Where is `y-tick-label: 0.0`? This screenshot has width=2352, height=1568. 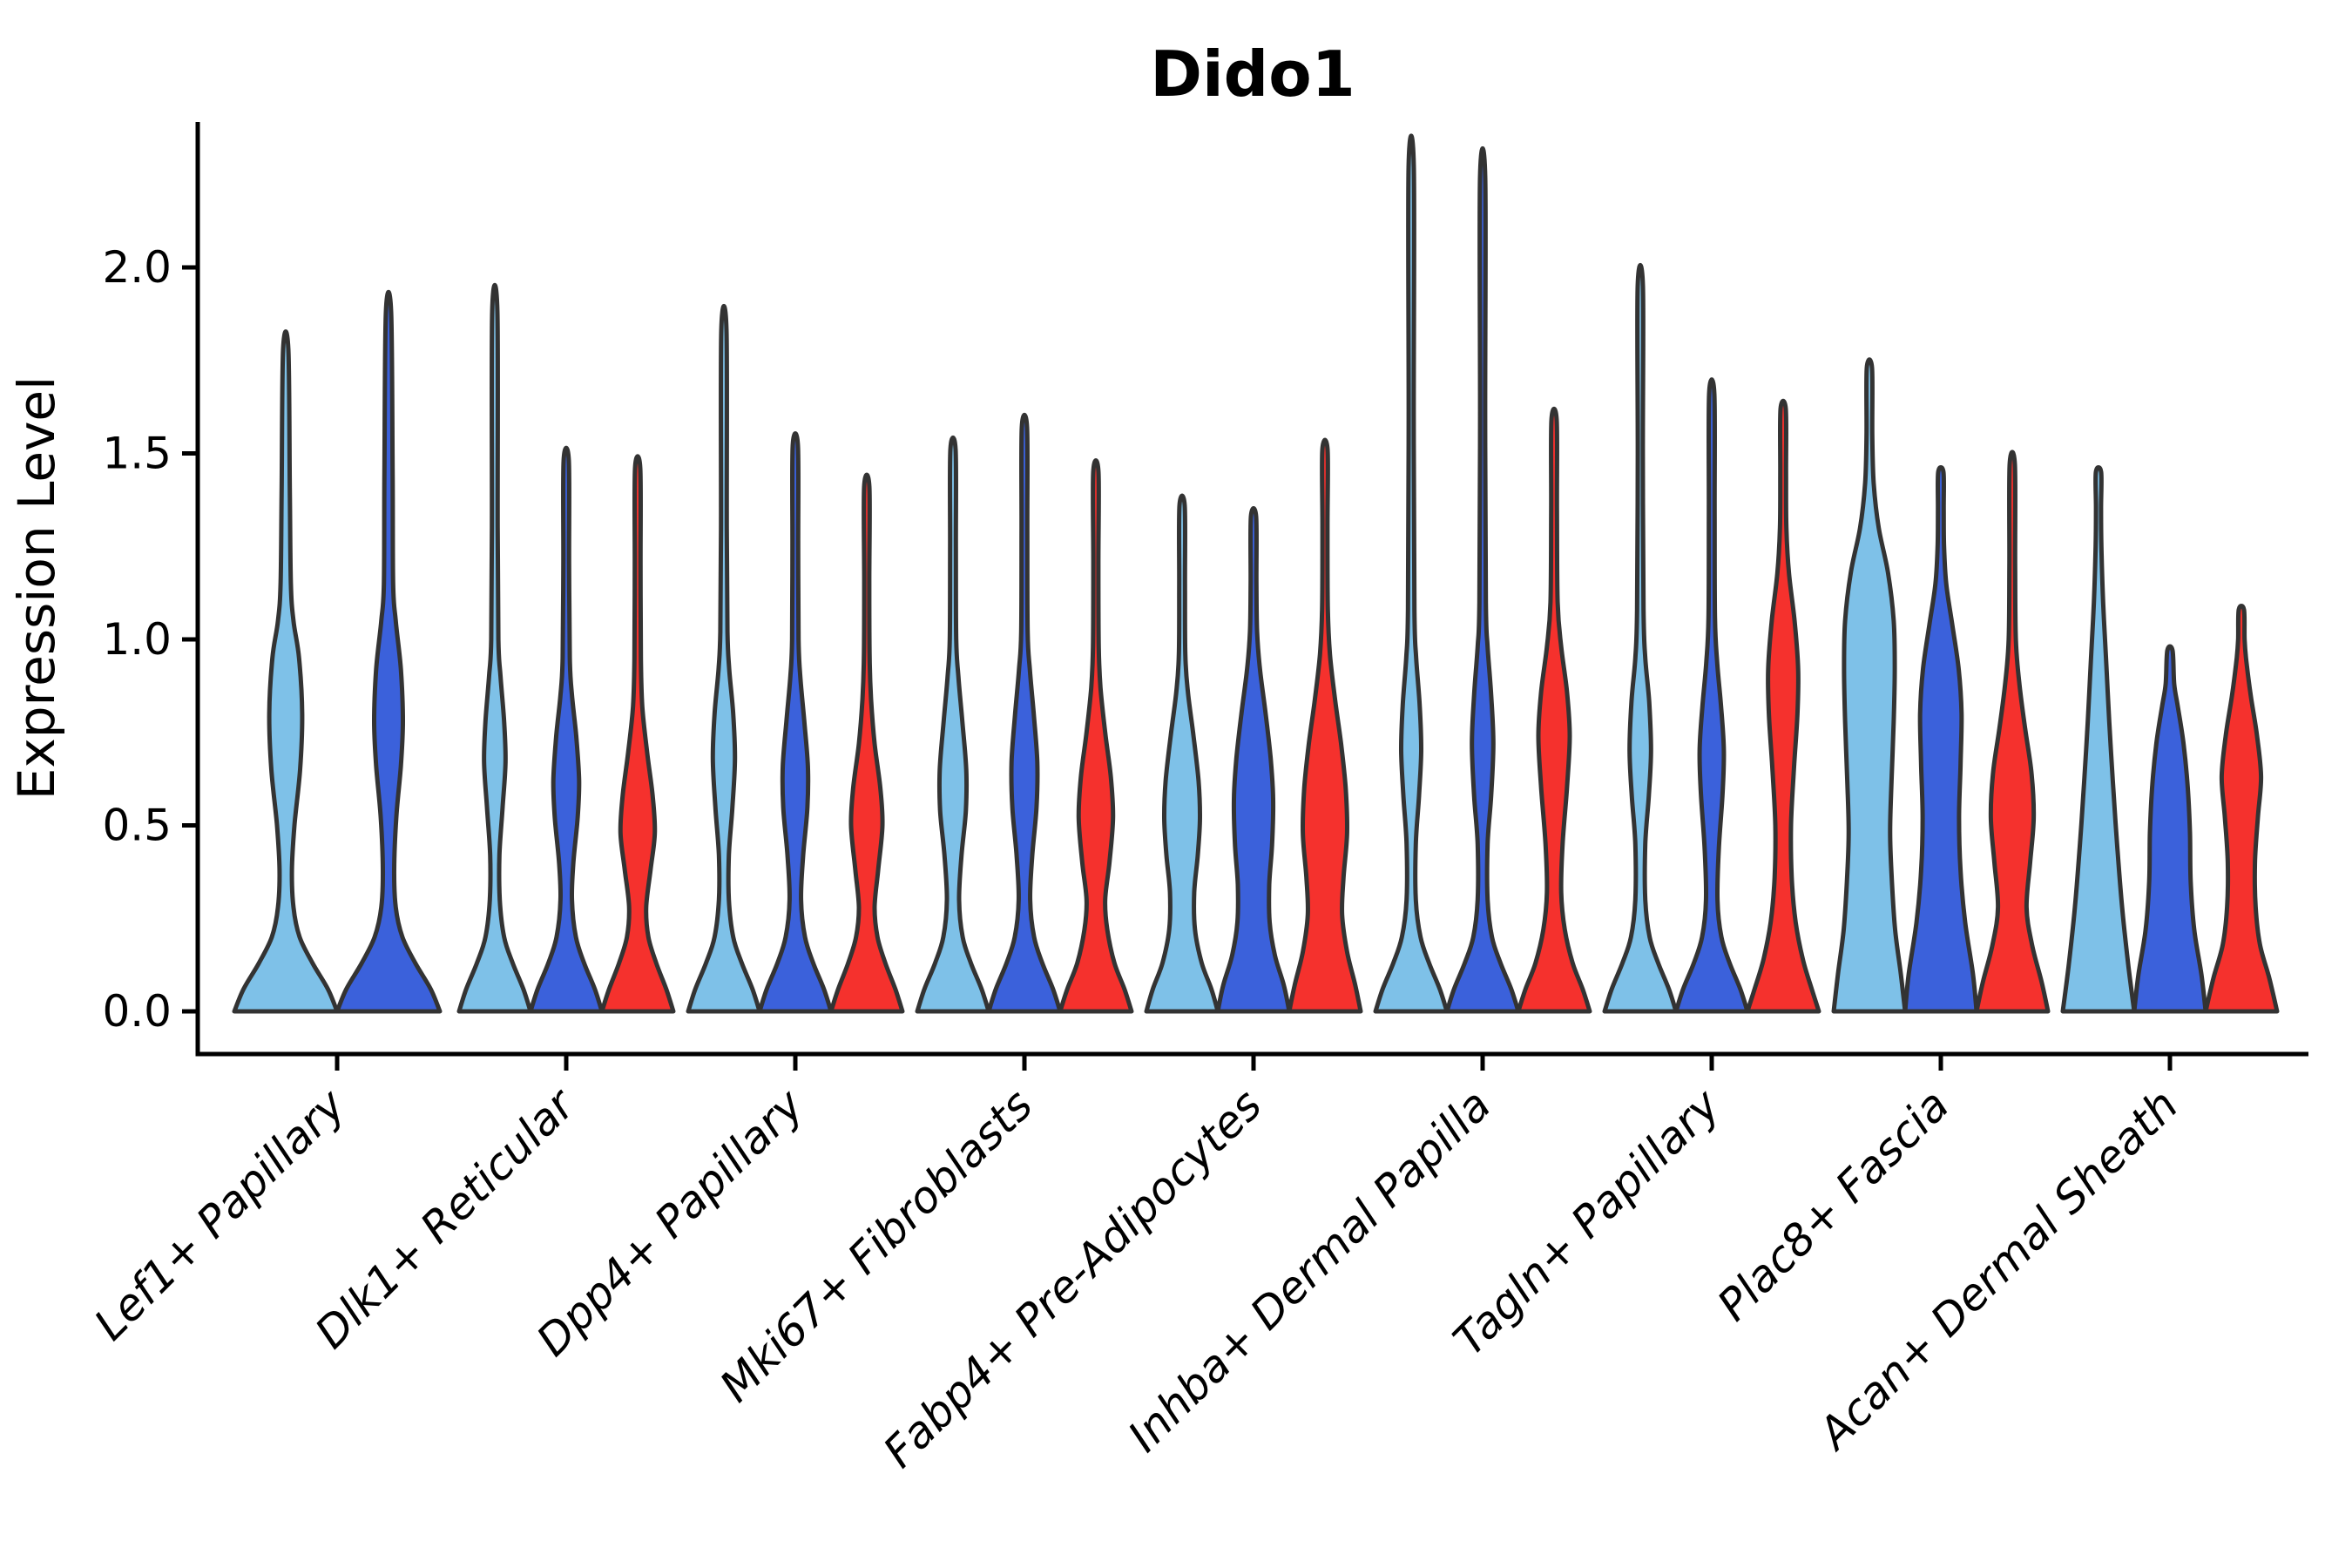
y-tick-label: 0.0 is located at coordinates (137, 1012).